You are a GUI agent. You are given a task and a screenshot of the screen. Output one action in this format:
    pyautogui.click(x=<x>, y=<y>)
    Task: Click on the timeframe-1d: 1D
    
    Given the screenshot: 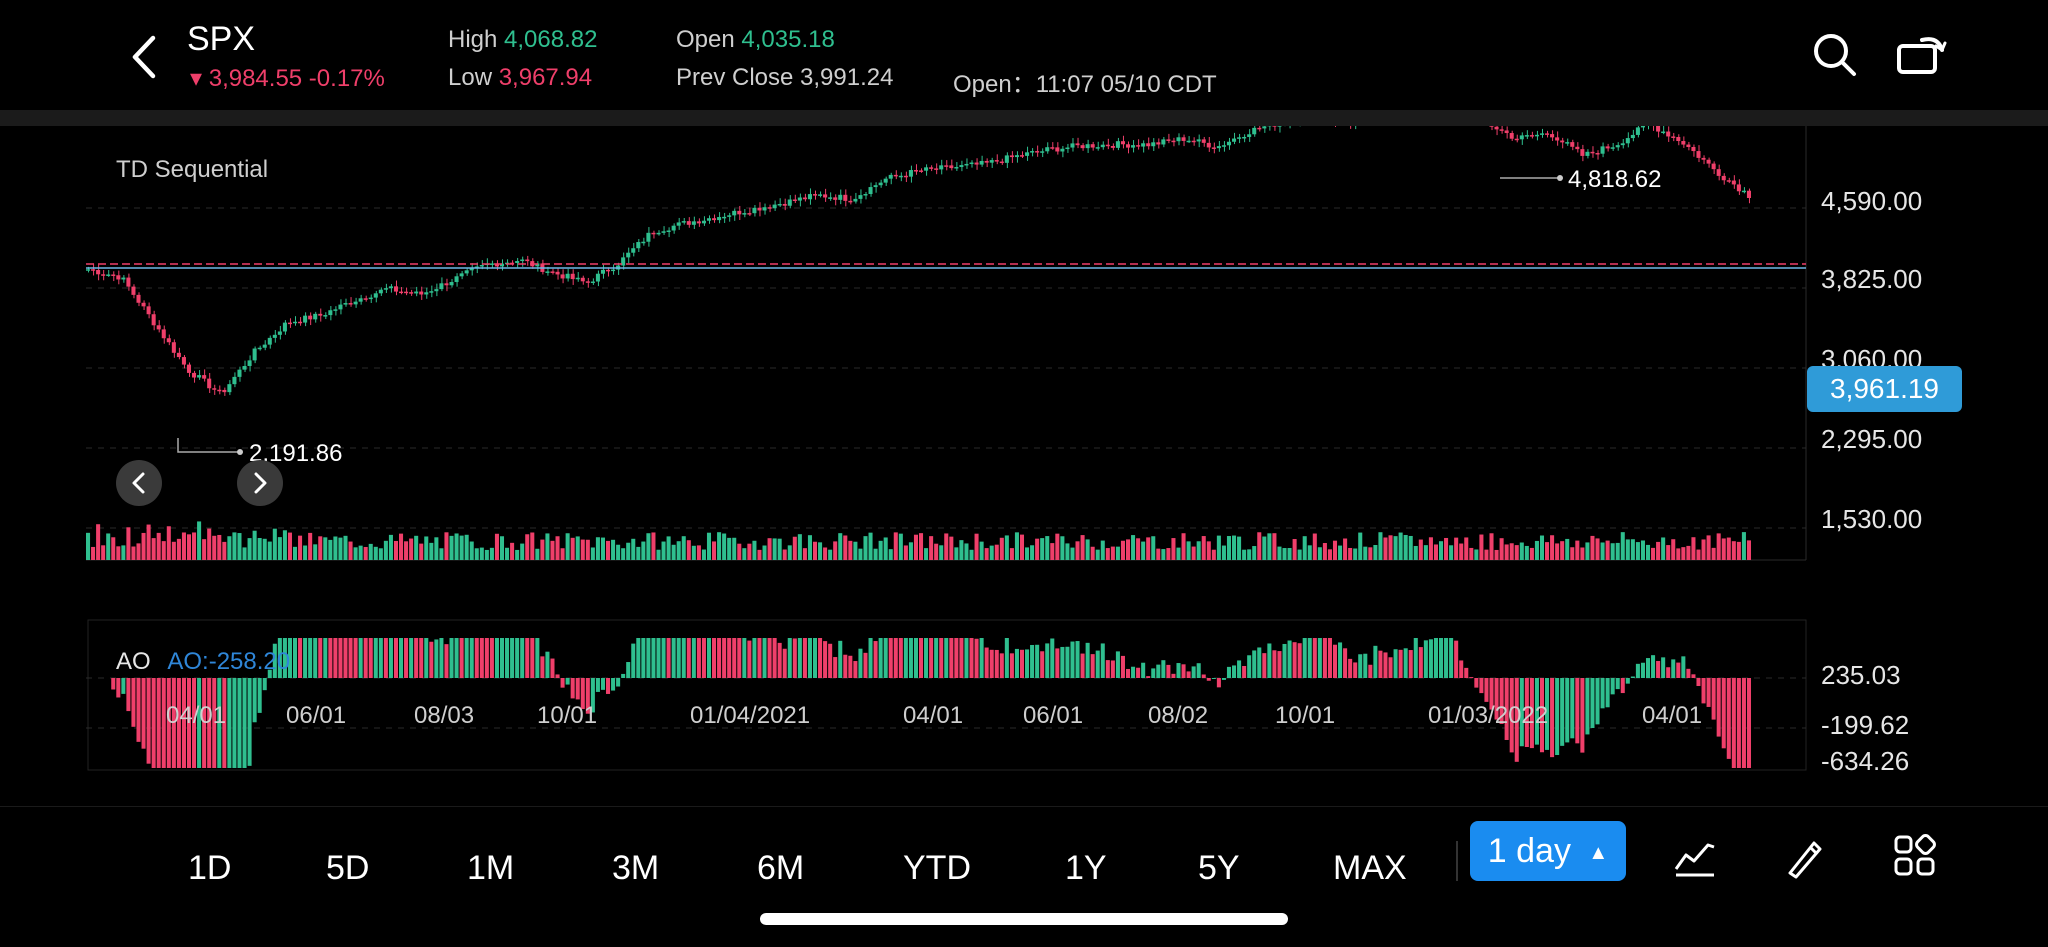 What is the action you would take?
    pyautogui.click(x=209, y=868)
    